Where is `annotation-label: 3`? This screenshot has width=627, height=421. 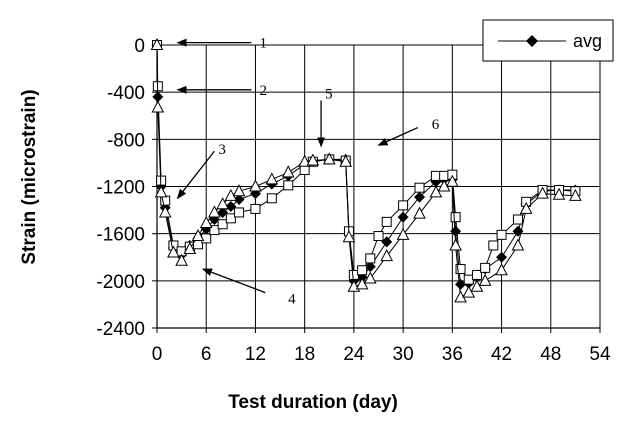
annotation-label: 3 is located at coordinates (222, 150).